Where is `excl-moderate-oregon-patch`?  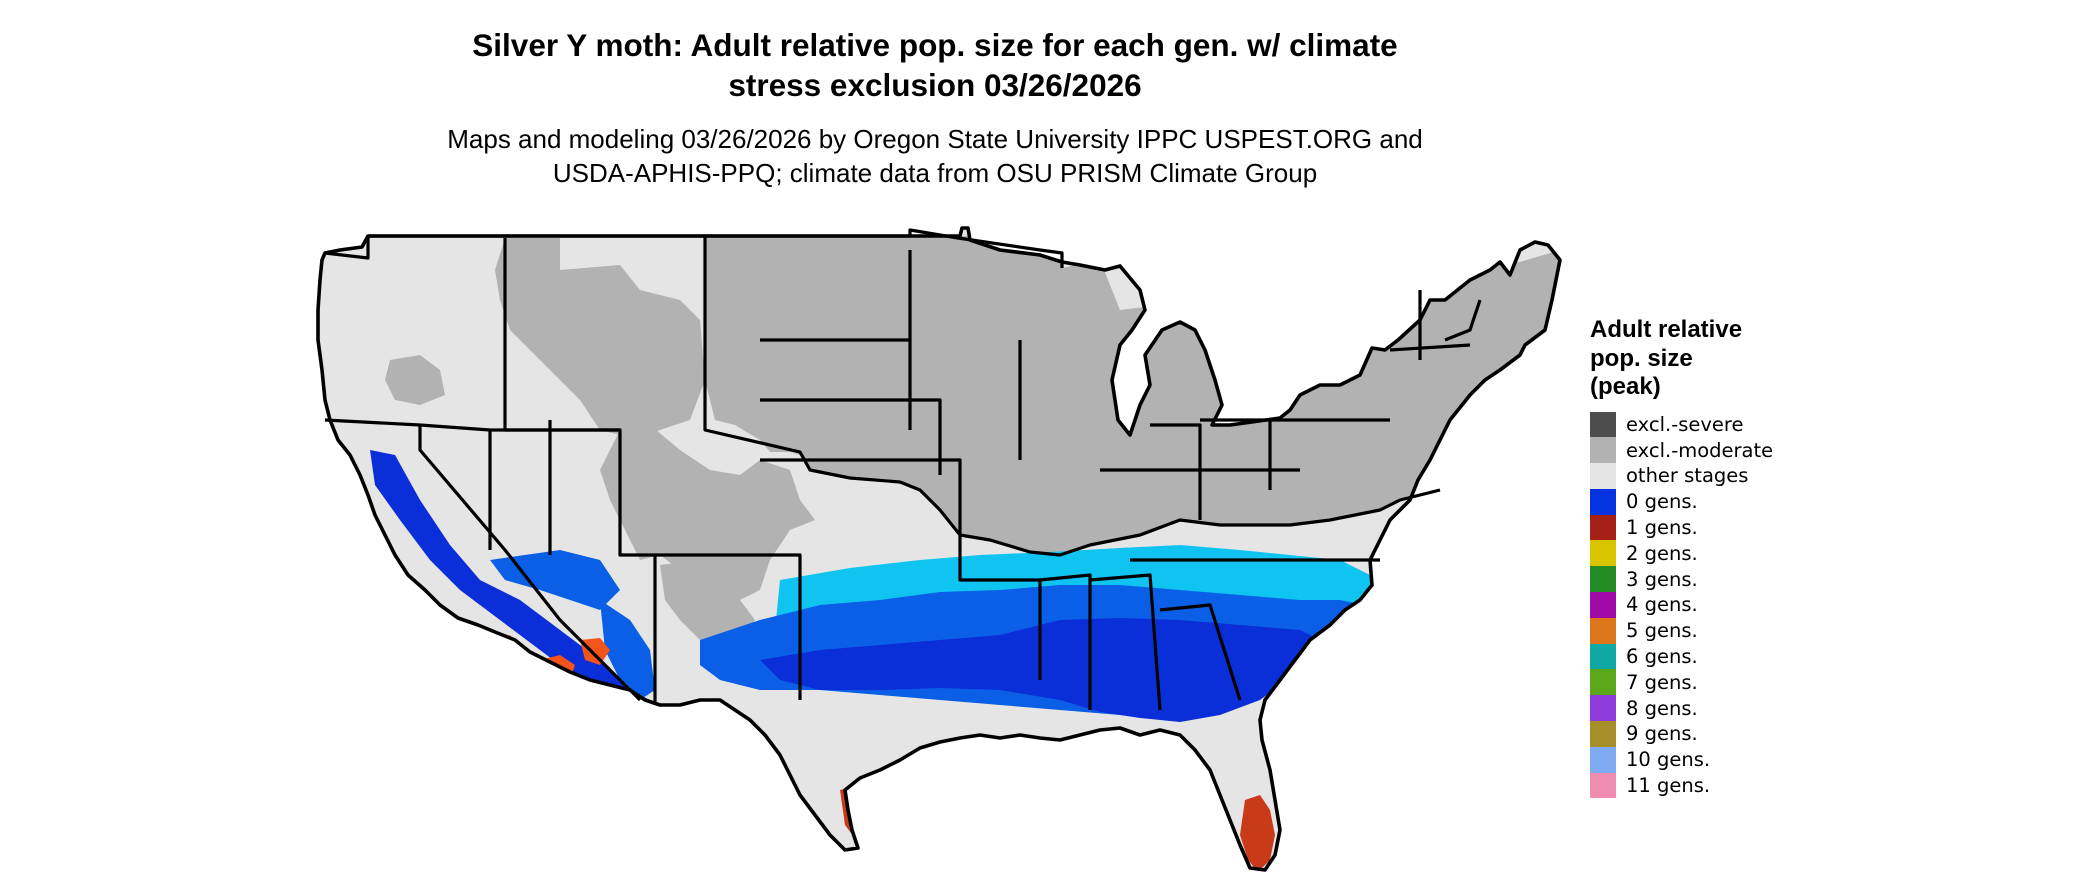
excl-moderate-oregon-patch is located at coordinates (415, 380).